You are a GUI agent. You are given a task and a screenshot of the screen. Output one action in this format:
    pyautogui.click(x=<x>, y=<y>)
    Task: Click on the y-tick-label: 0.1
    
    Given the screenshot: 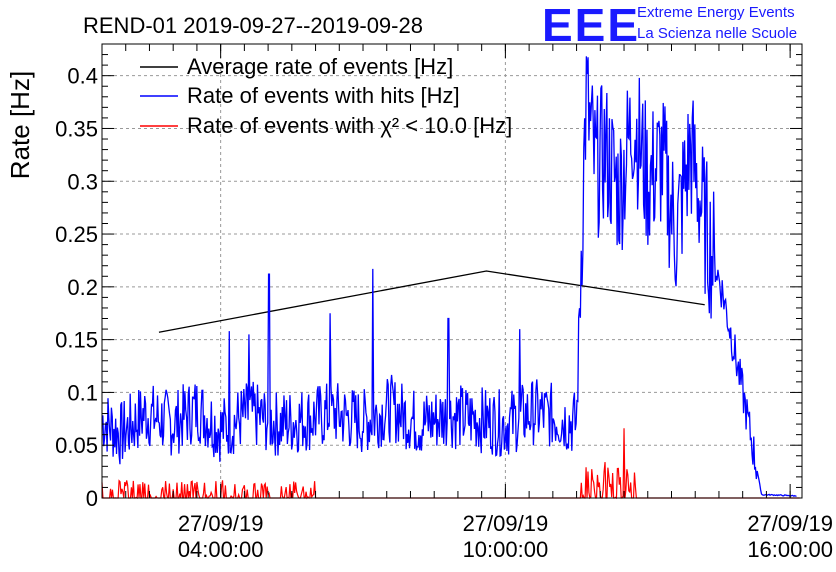 What is the action you would take?
    pyautogui.click(x=82, y=392)
    